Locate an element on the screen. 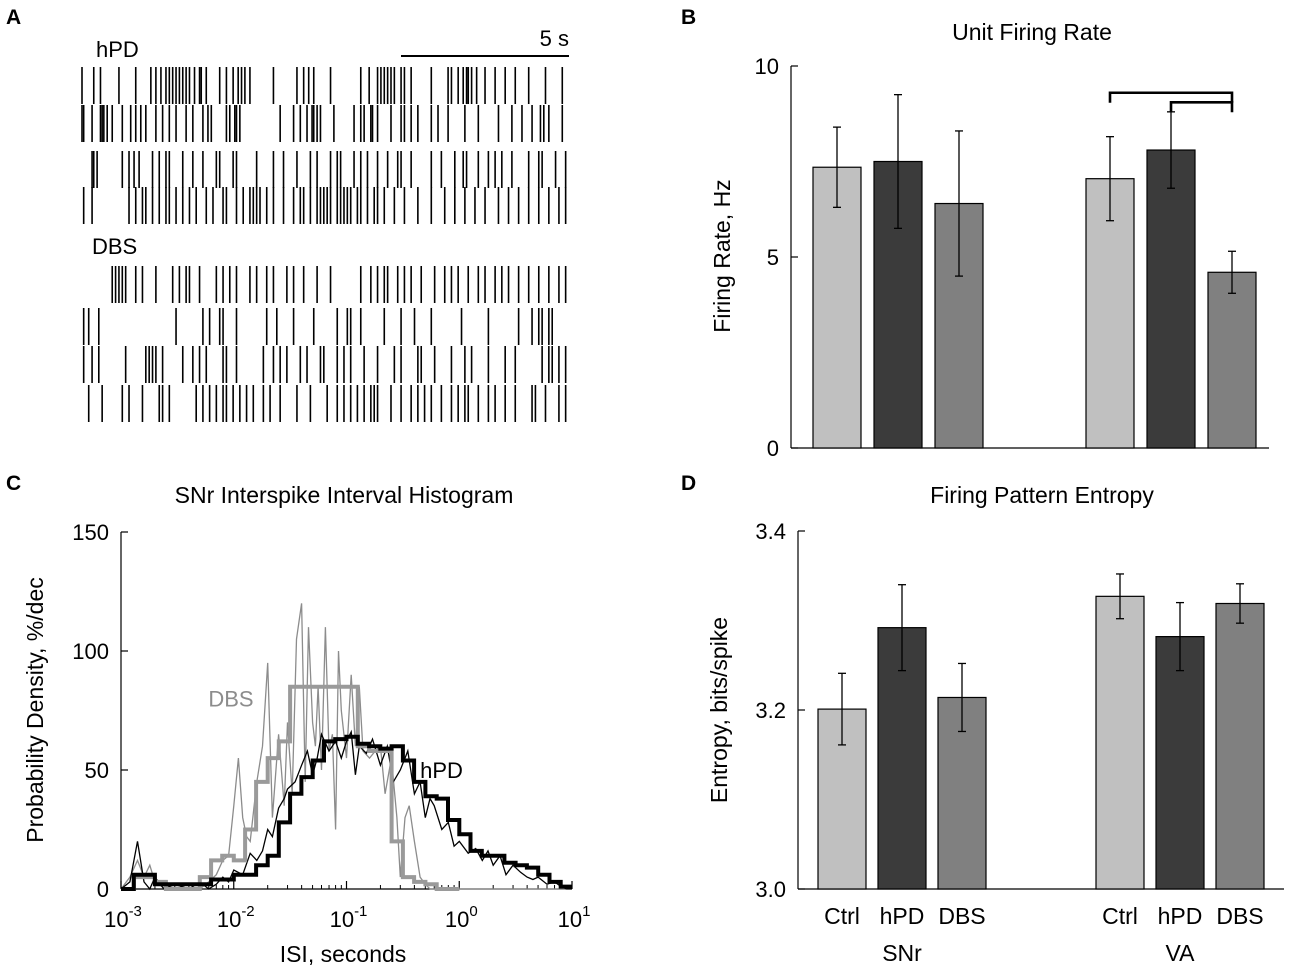 Image resolution: width=1300 pixels, height=972 pixels. x-tick-label-va-dbs: DBS is located at coordinates (1239, 916).